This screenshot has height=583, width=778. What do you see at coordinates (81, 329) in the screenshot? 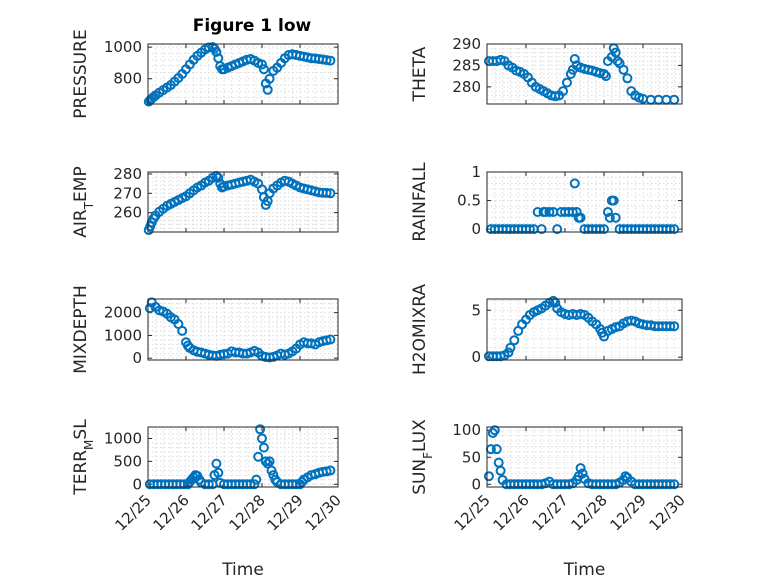
I see `y-axis-label: MIXDEPTH` at bounding box center [81, 329].